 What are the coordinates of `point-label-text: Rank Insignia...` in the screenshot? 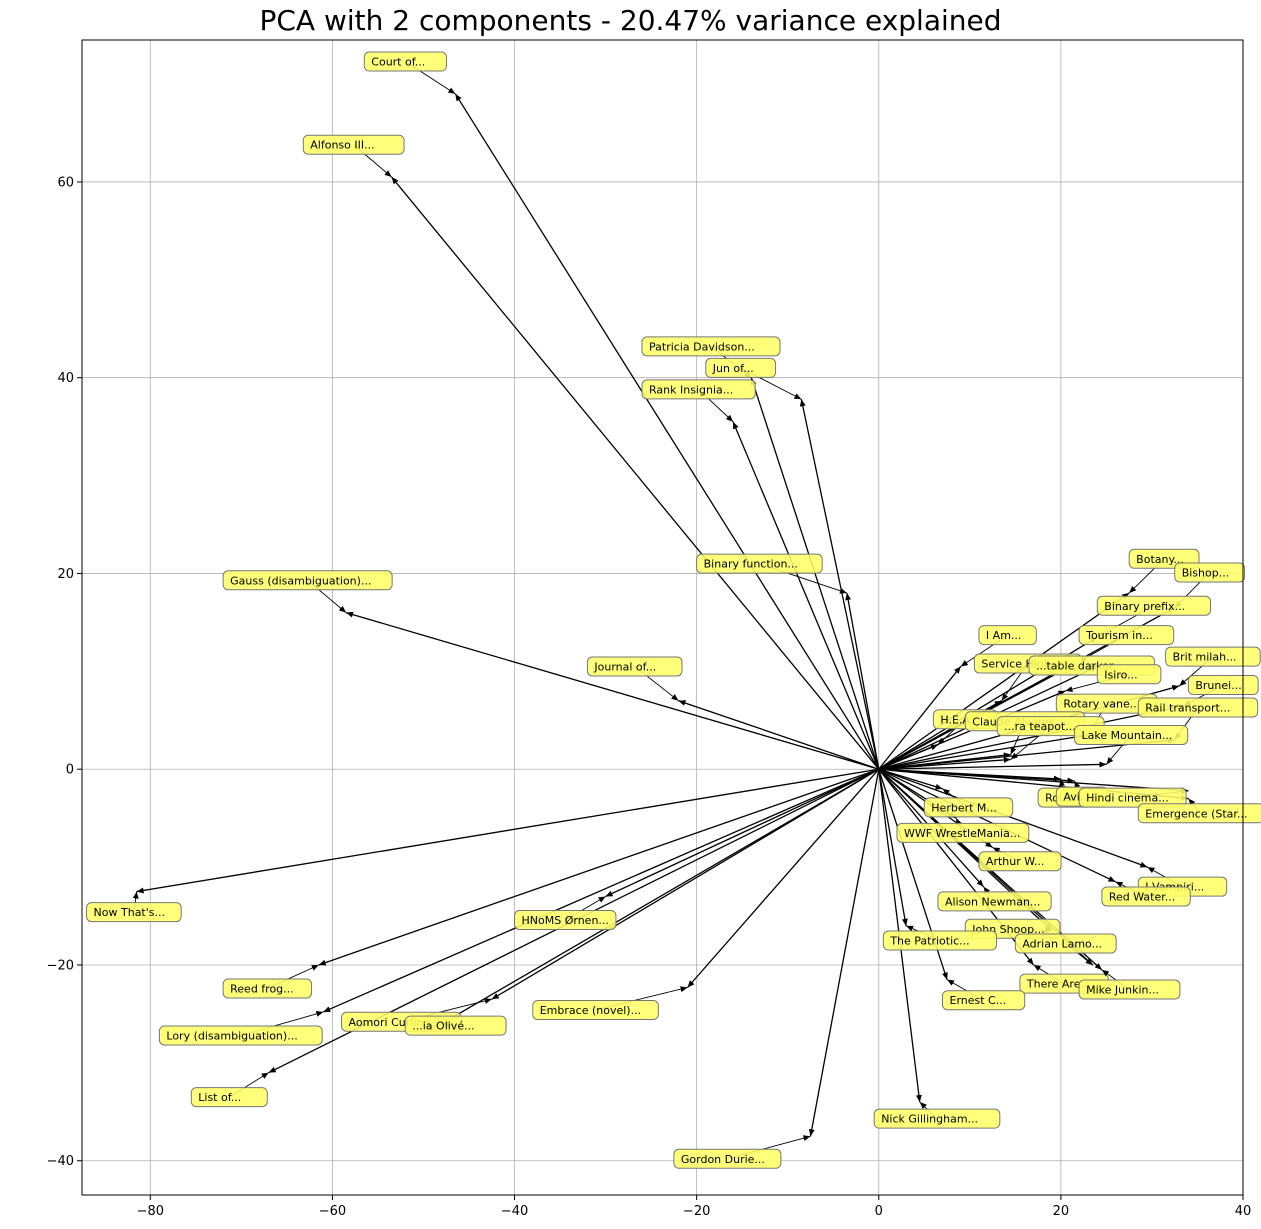 It's located at (691, 389).